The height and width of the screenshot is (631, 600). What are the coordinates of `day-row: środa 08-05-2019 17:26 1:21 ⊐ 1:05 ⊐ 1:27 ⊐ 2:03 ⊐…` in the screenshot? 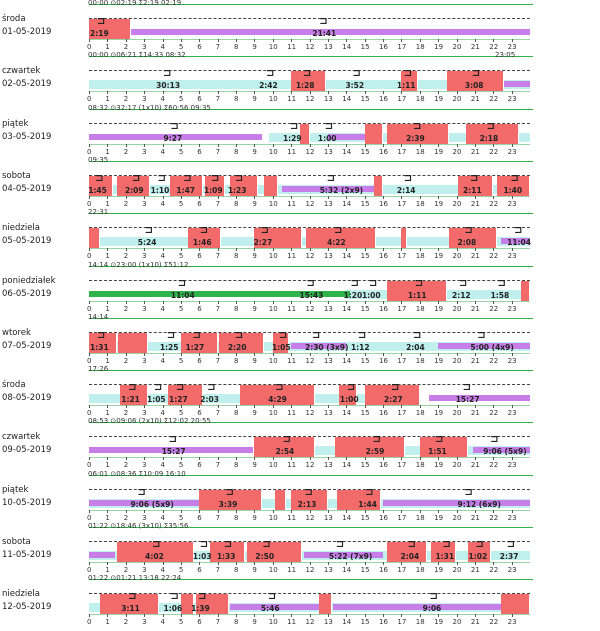 It's located at (300, 393).